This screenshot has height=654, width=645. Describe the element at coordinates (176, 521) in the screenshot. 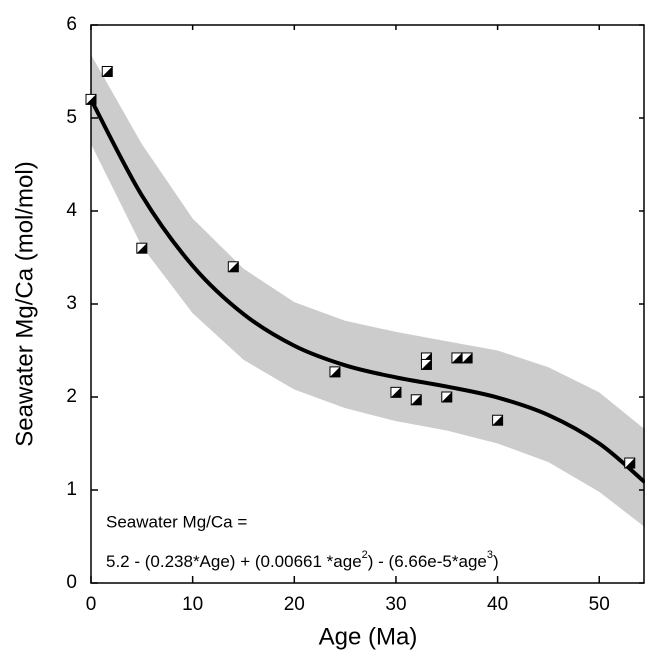

I see `annotation: Seawater Mg/Ca =` at that location.